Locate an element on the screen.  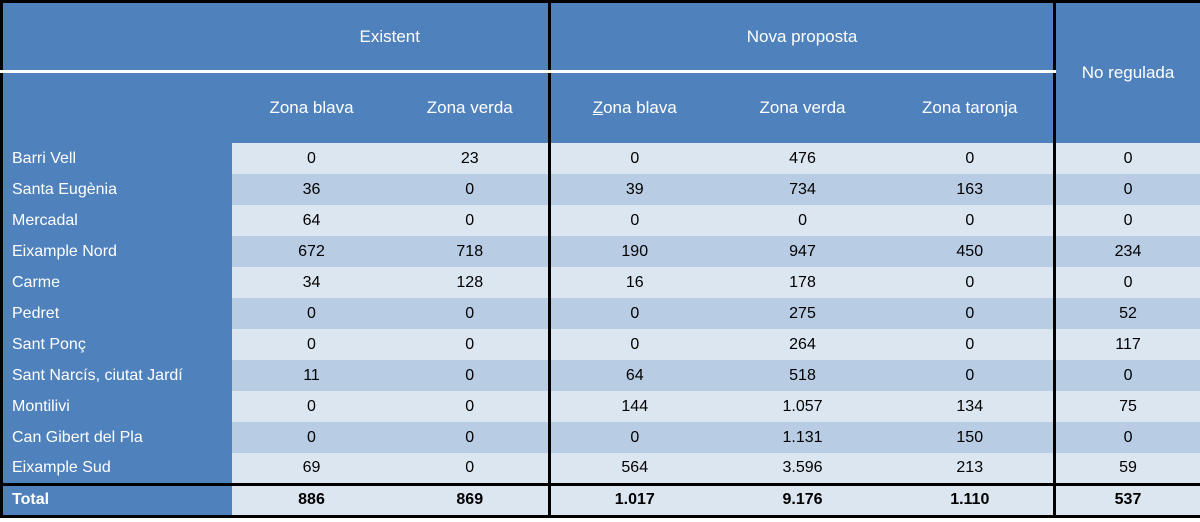
table-row: Eixample Nord 672 718 190 947 450 234 is located at coordinates (600, 251).